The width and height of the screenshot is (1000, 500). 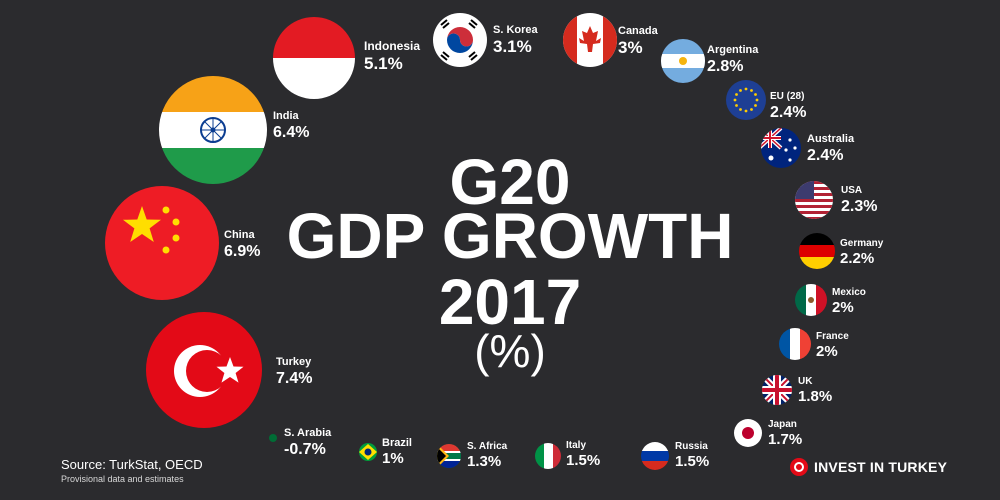 I want to click on country-name-china: China, so click(x=239, y=235).